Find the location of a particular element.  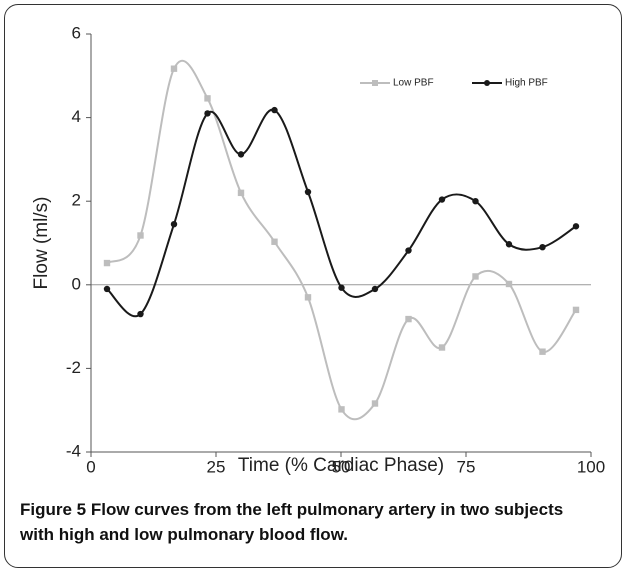

x-axis-label: Time (% Cardiac Phase) is located at coordinates (341, 465).